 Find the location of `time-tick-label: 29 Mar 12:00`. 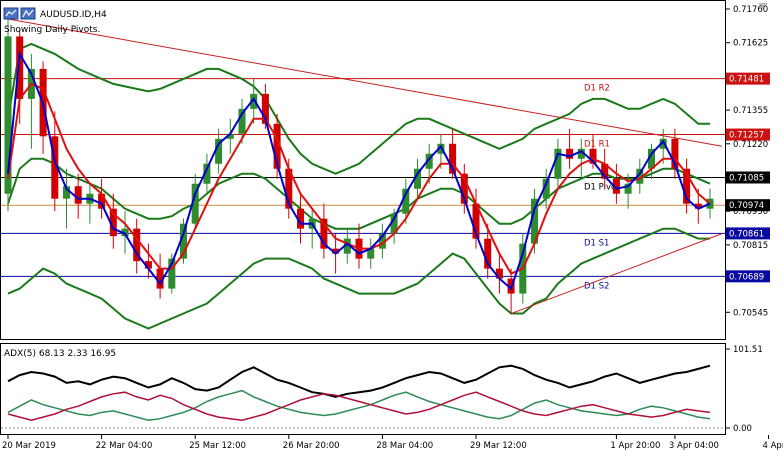

time-tick-label: 29 Mar 12:00 is located at coordinates (498, 446).